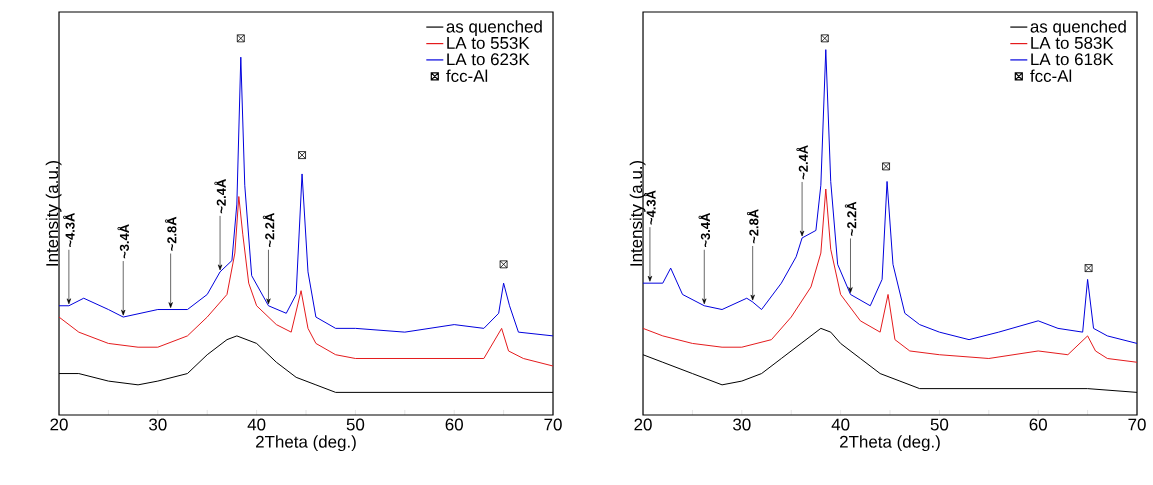 This screenshot has height=485, width=1153. I want to click on legend-label: LA to 623K, so click(488, 59).